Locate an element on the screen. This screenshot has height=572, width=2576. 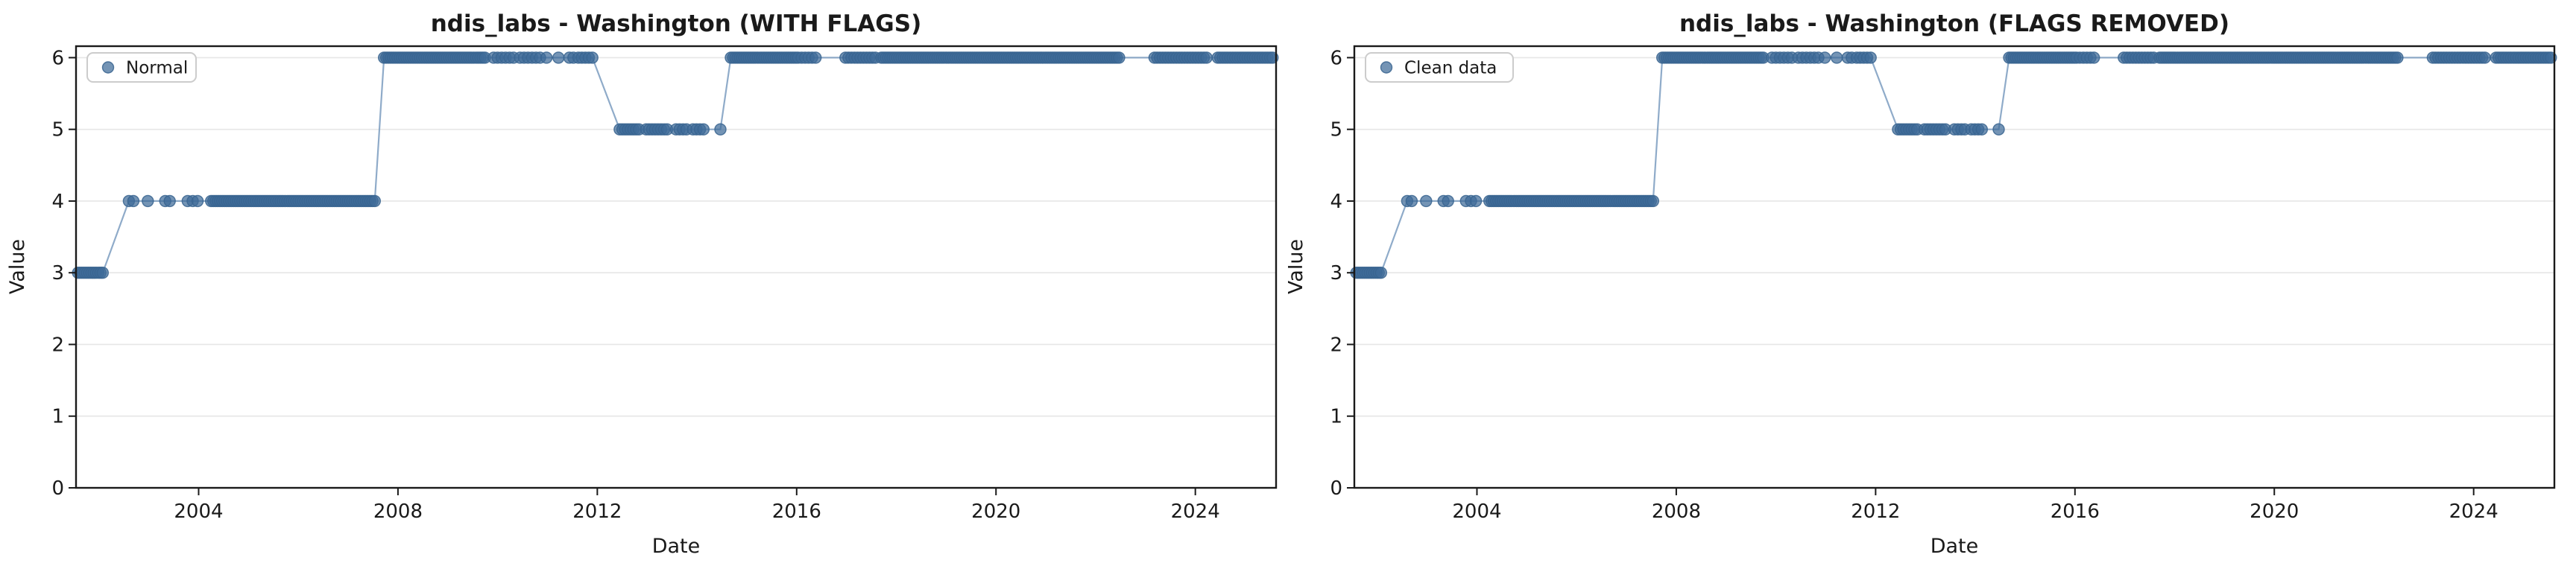
legend-flags-removed: Clean data is located at coordinates (1439, 67).